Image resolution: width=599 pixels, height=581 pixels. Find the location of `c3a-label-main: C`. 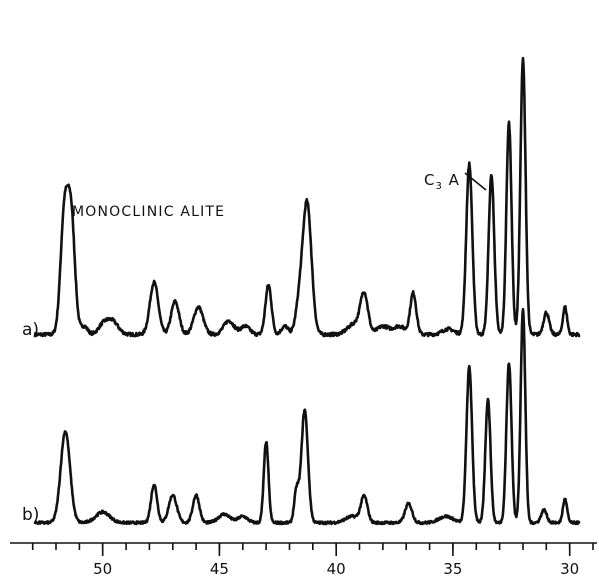

c3a-label-main: C is located at coordinates (429, 180).